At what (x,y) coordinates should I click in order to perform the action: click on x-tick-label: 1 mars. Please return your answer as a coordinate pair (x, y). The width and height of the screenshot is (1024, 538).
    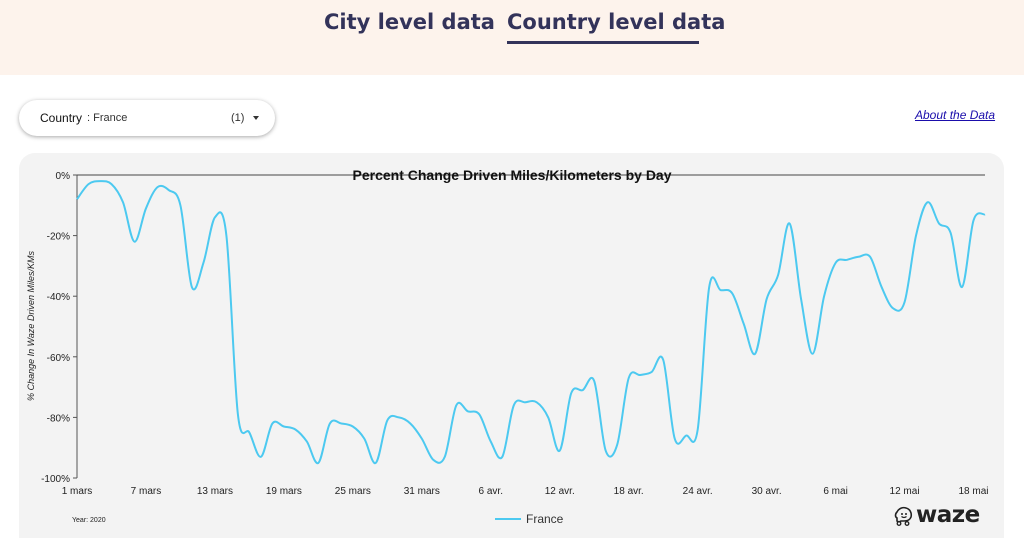
    Looking at the image, I should click on (77, 491).